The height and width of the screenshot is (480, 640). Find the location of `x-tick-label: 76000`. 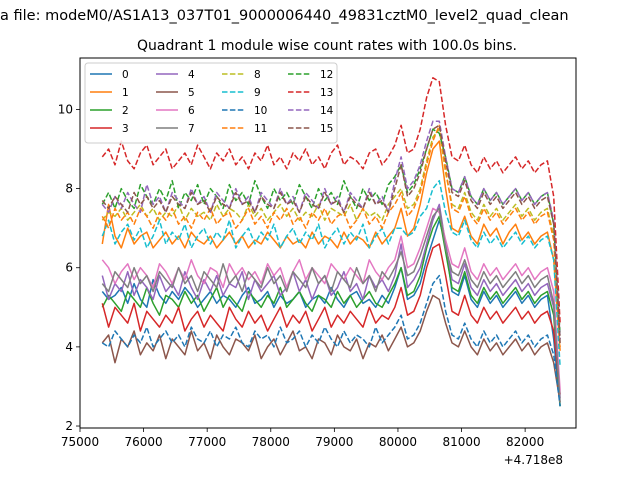

x-tick-label: 76000 is located at coordinates (143, 442).